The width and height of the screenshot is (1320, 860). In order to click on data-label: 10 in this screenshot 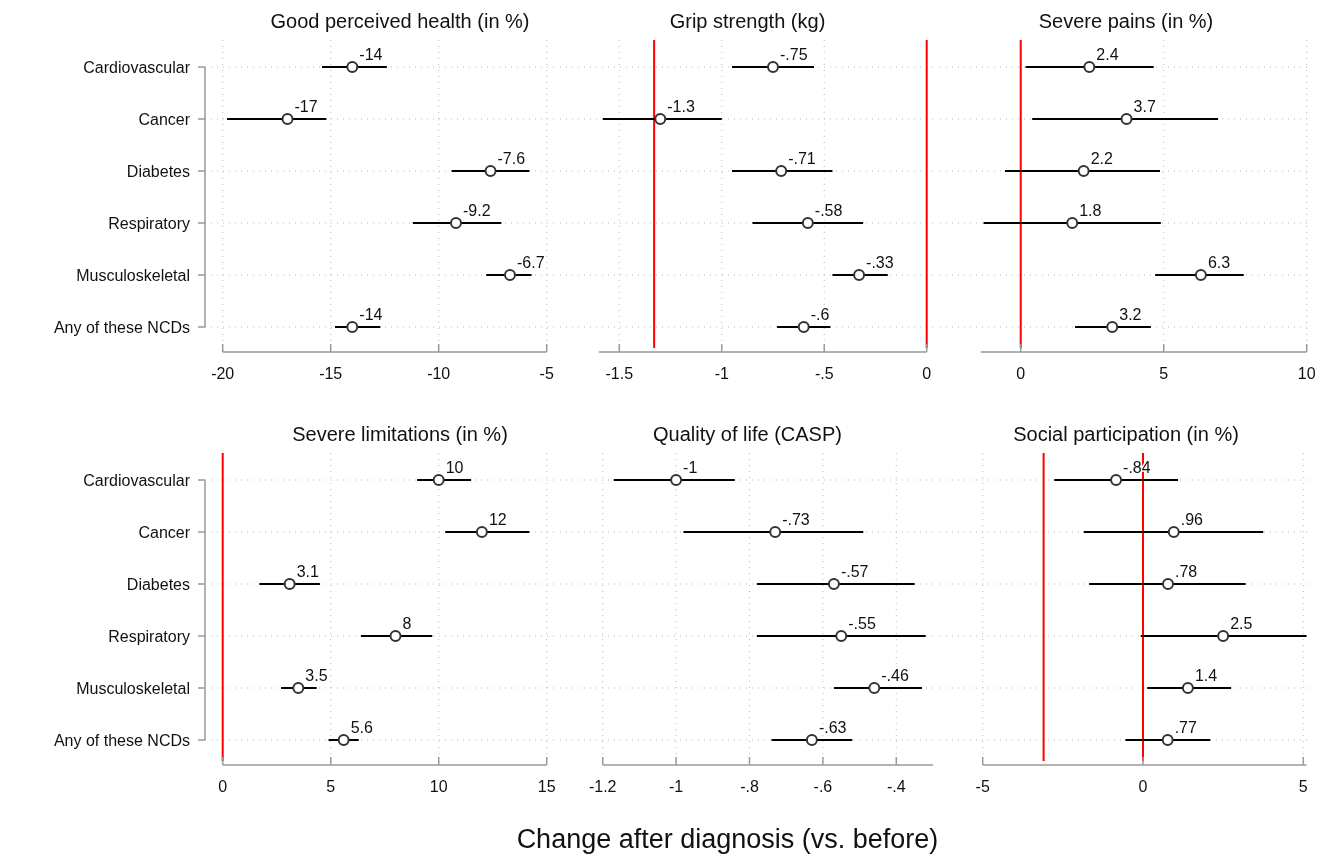, I will do `click(454, 467)`.